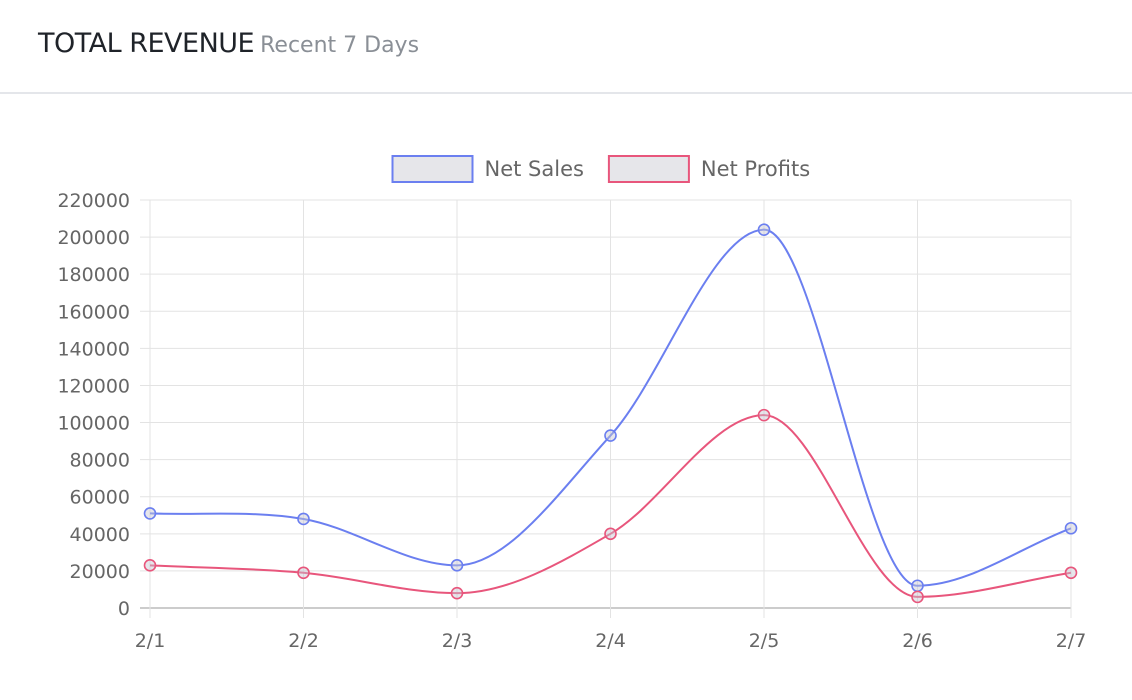  What do you see at coordinates (93, 238) in the screenshot?
I see `y-tick-label: 200000` at bounding box center [93, 238].